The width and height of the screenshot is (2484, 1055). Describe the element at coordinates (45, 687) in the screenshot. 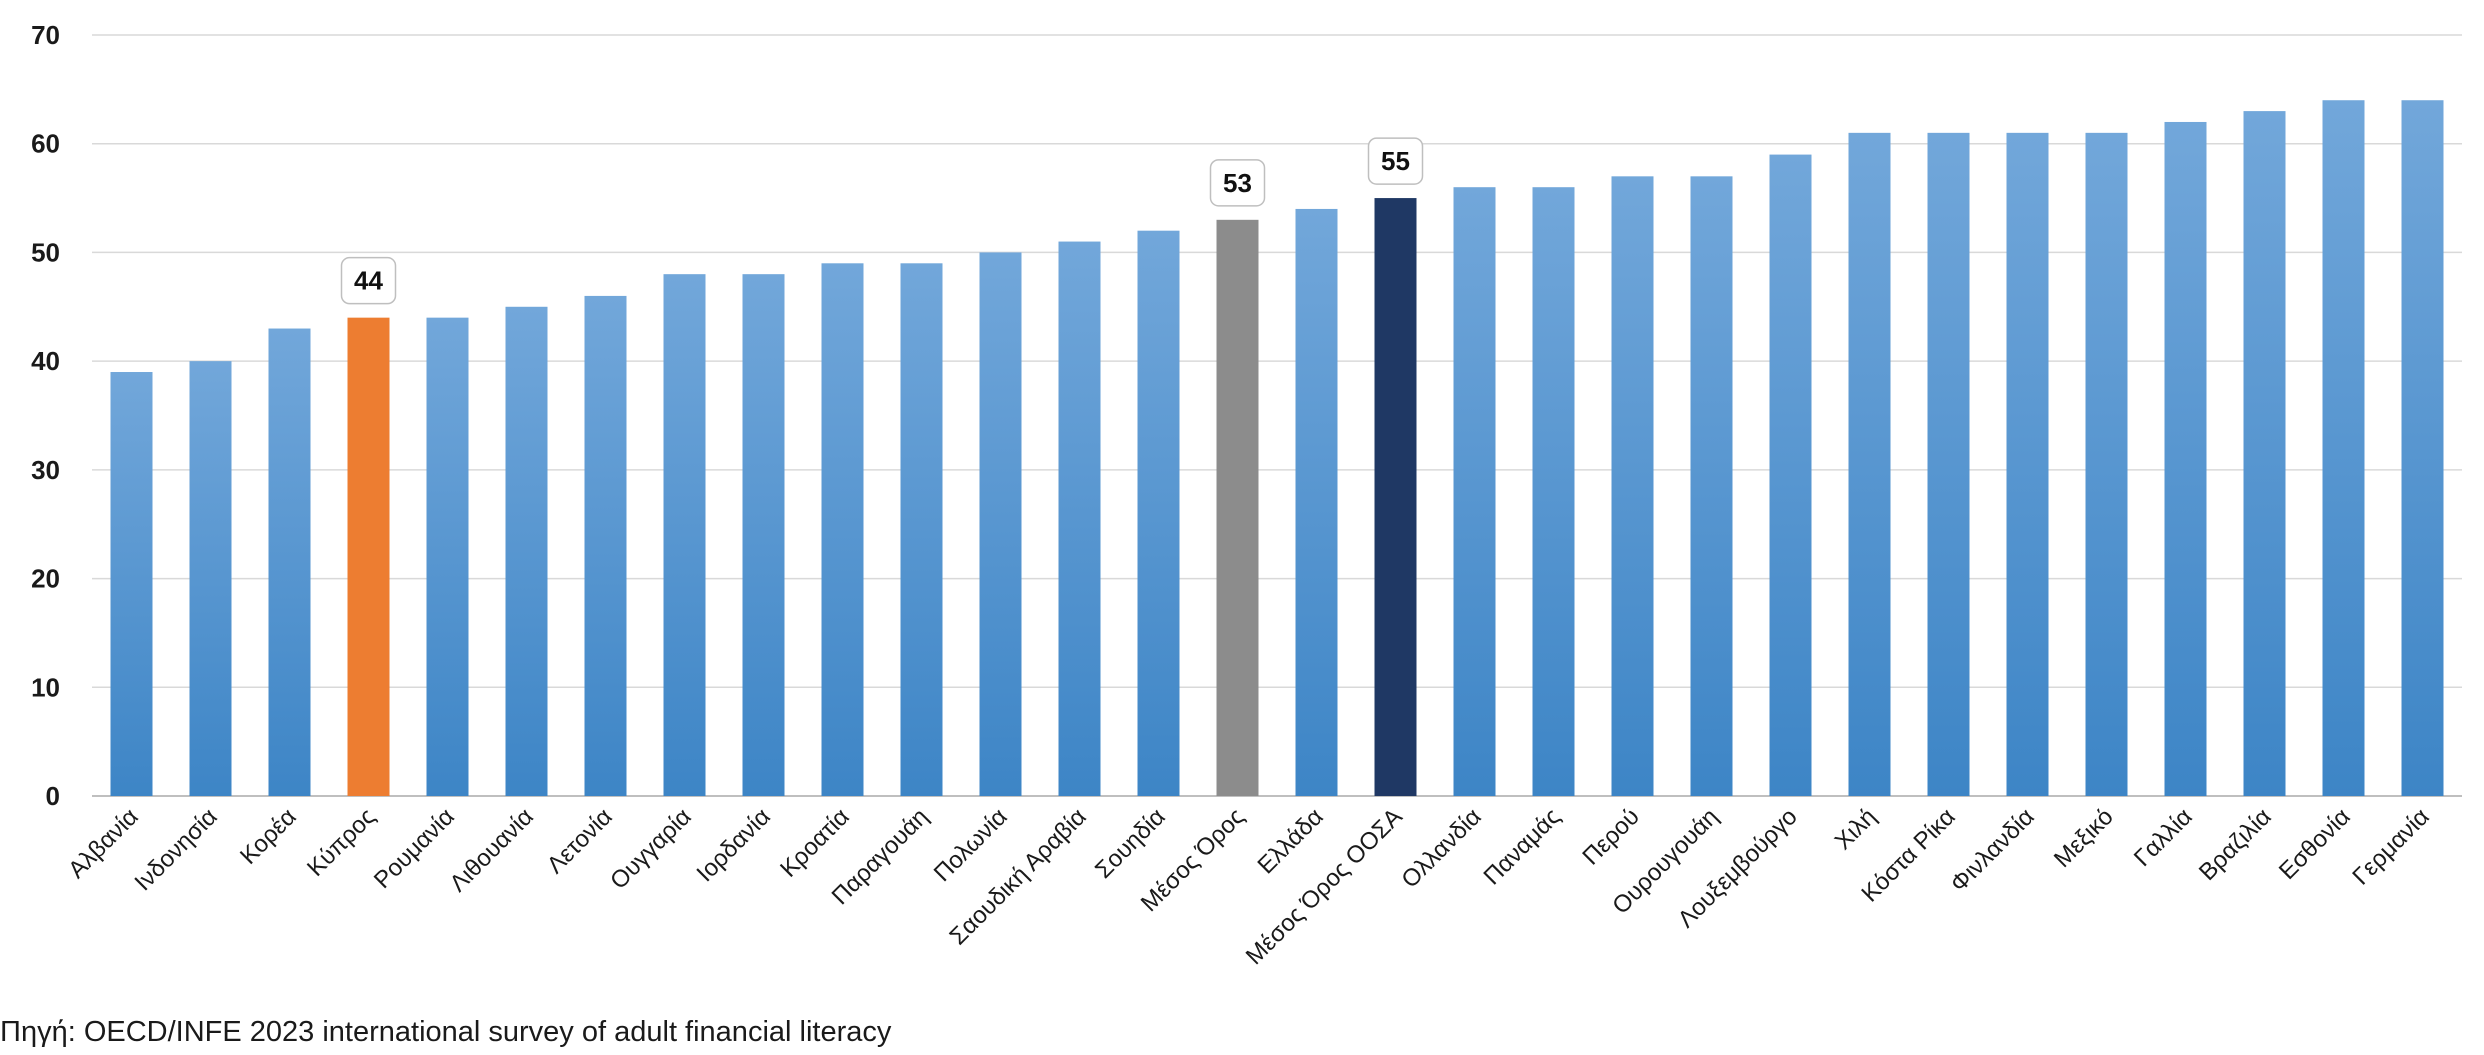

I see `y-tick-label: 10` at that location.